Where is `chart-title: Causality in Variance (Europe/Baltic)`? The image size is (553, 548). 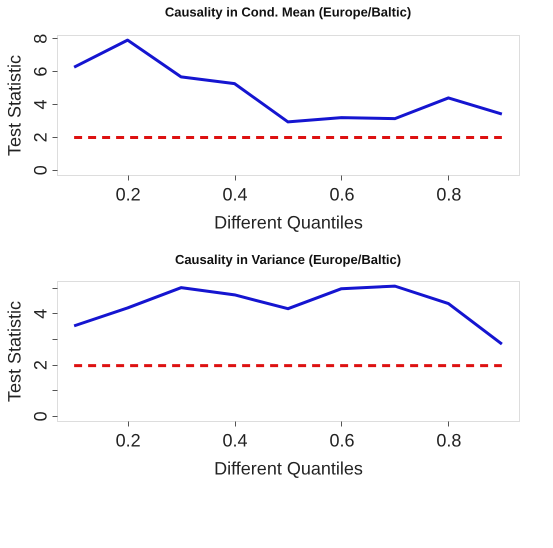 chart-title: Causality in Variance (Europe/Baltic) is located at coordinates (288, 259).